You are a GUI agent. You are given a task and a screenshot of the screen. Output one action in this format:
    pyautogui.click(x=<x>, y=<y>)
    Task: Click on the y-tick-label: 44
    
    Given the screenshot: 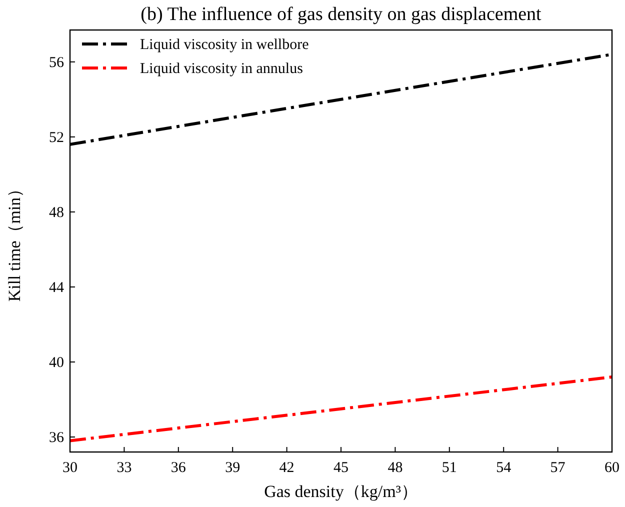 What is the action you would take?
    pyautogui.click(x=56, y=288)
    